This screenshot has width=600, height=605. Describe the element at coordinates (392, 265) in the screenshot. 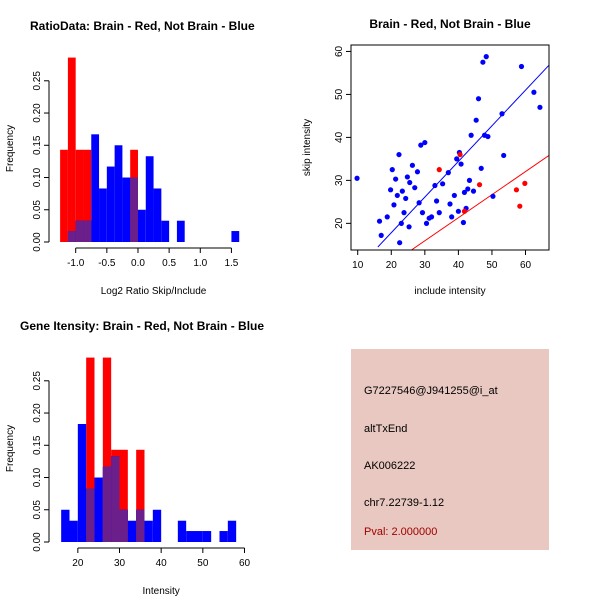

I see `x-tick-label: 20` at that location.